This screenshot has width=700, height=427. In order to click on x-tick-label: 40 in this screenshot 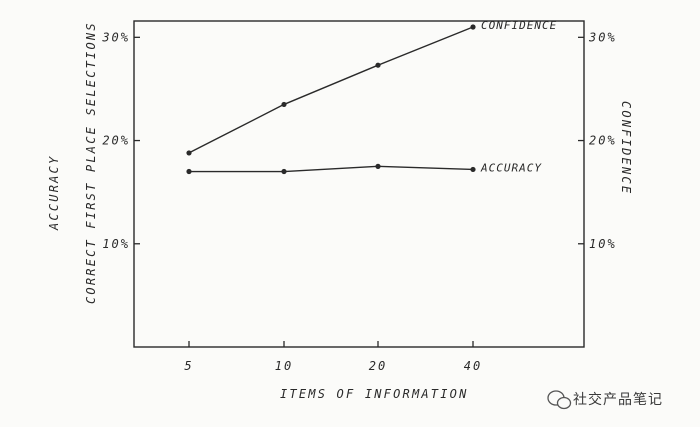, I will do `click(473, 366)`.